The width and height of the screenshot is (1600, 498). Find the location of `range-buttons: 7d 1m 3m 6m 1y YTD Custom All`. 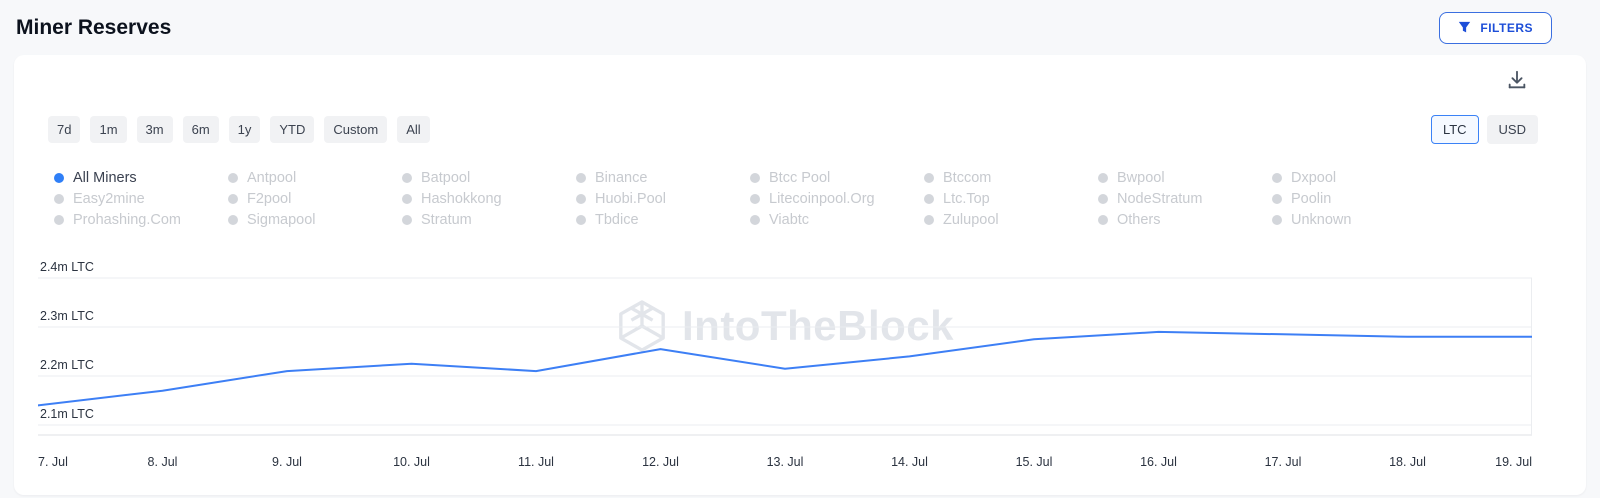

range-buttons: 7d 1m 3m 6m 1y YTD Custom All is located at coordinates (239, 129).